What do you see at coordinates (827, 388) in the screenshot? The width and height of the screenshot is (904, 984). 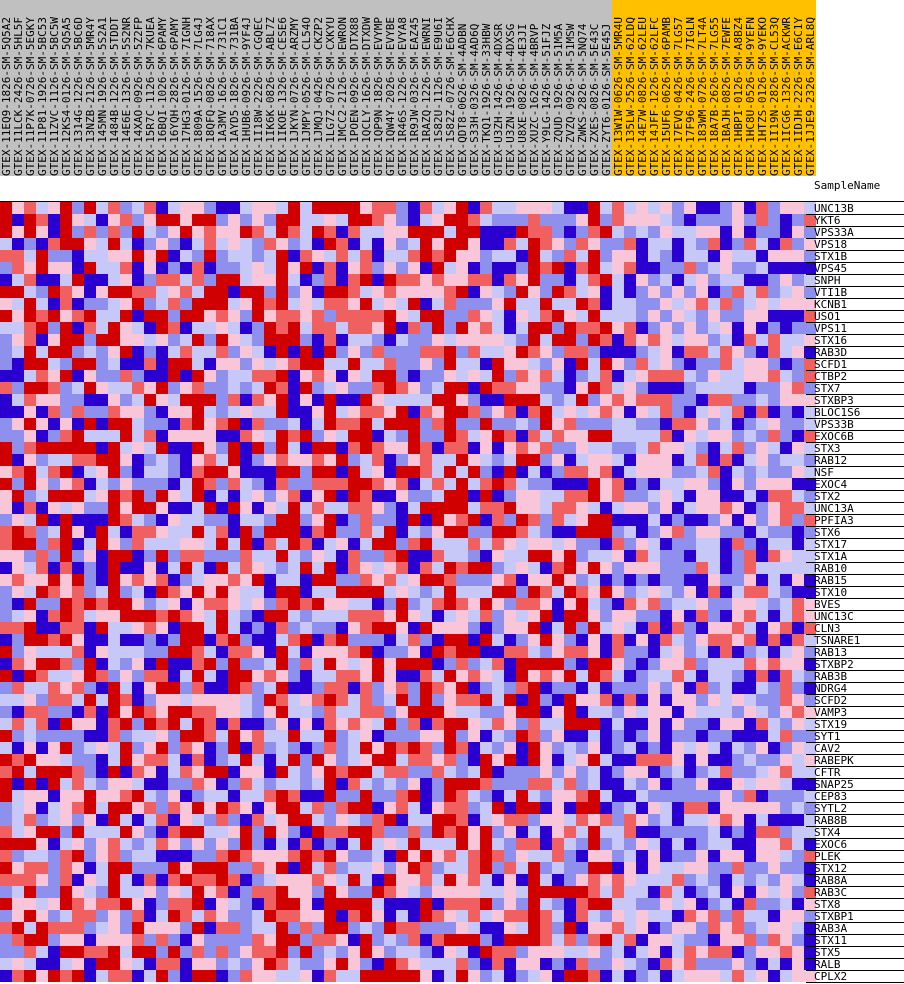 I see `gene-label: STX7` at bounding box center [827, 388].